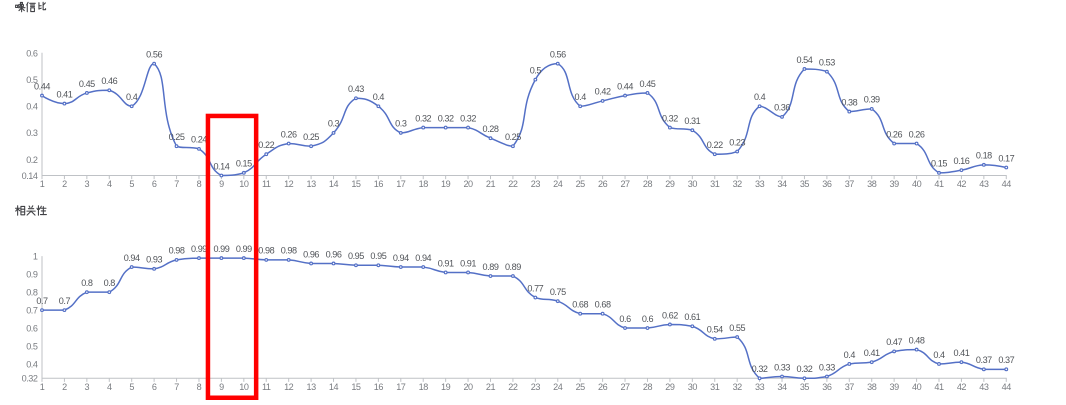 This screenshot has height=405, width=1066. Describe the element at coordinates (603, 92) in the screenshot. I see `svg-text: 0.42` at that location.